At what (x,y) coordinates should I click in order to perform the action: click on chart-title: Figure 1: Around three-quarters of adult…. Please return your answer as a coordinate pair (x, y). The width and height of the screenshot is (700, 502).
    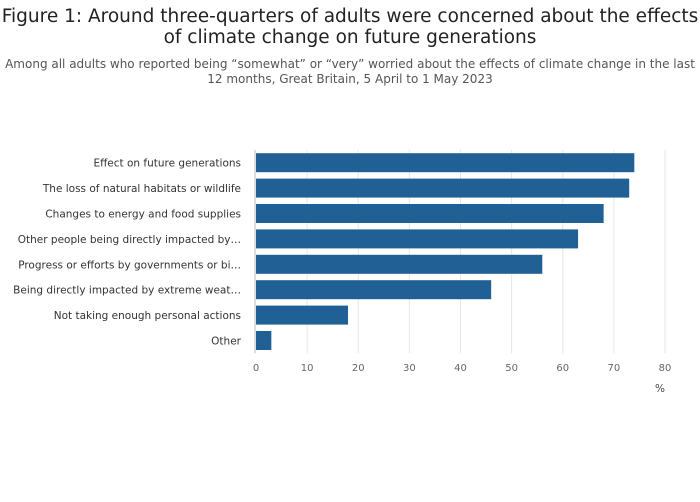
    Looking at the image, I should click on (350, 27).